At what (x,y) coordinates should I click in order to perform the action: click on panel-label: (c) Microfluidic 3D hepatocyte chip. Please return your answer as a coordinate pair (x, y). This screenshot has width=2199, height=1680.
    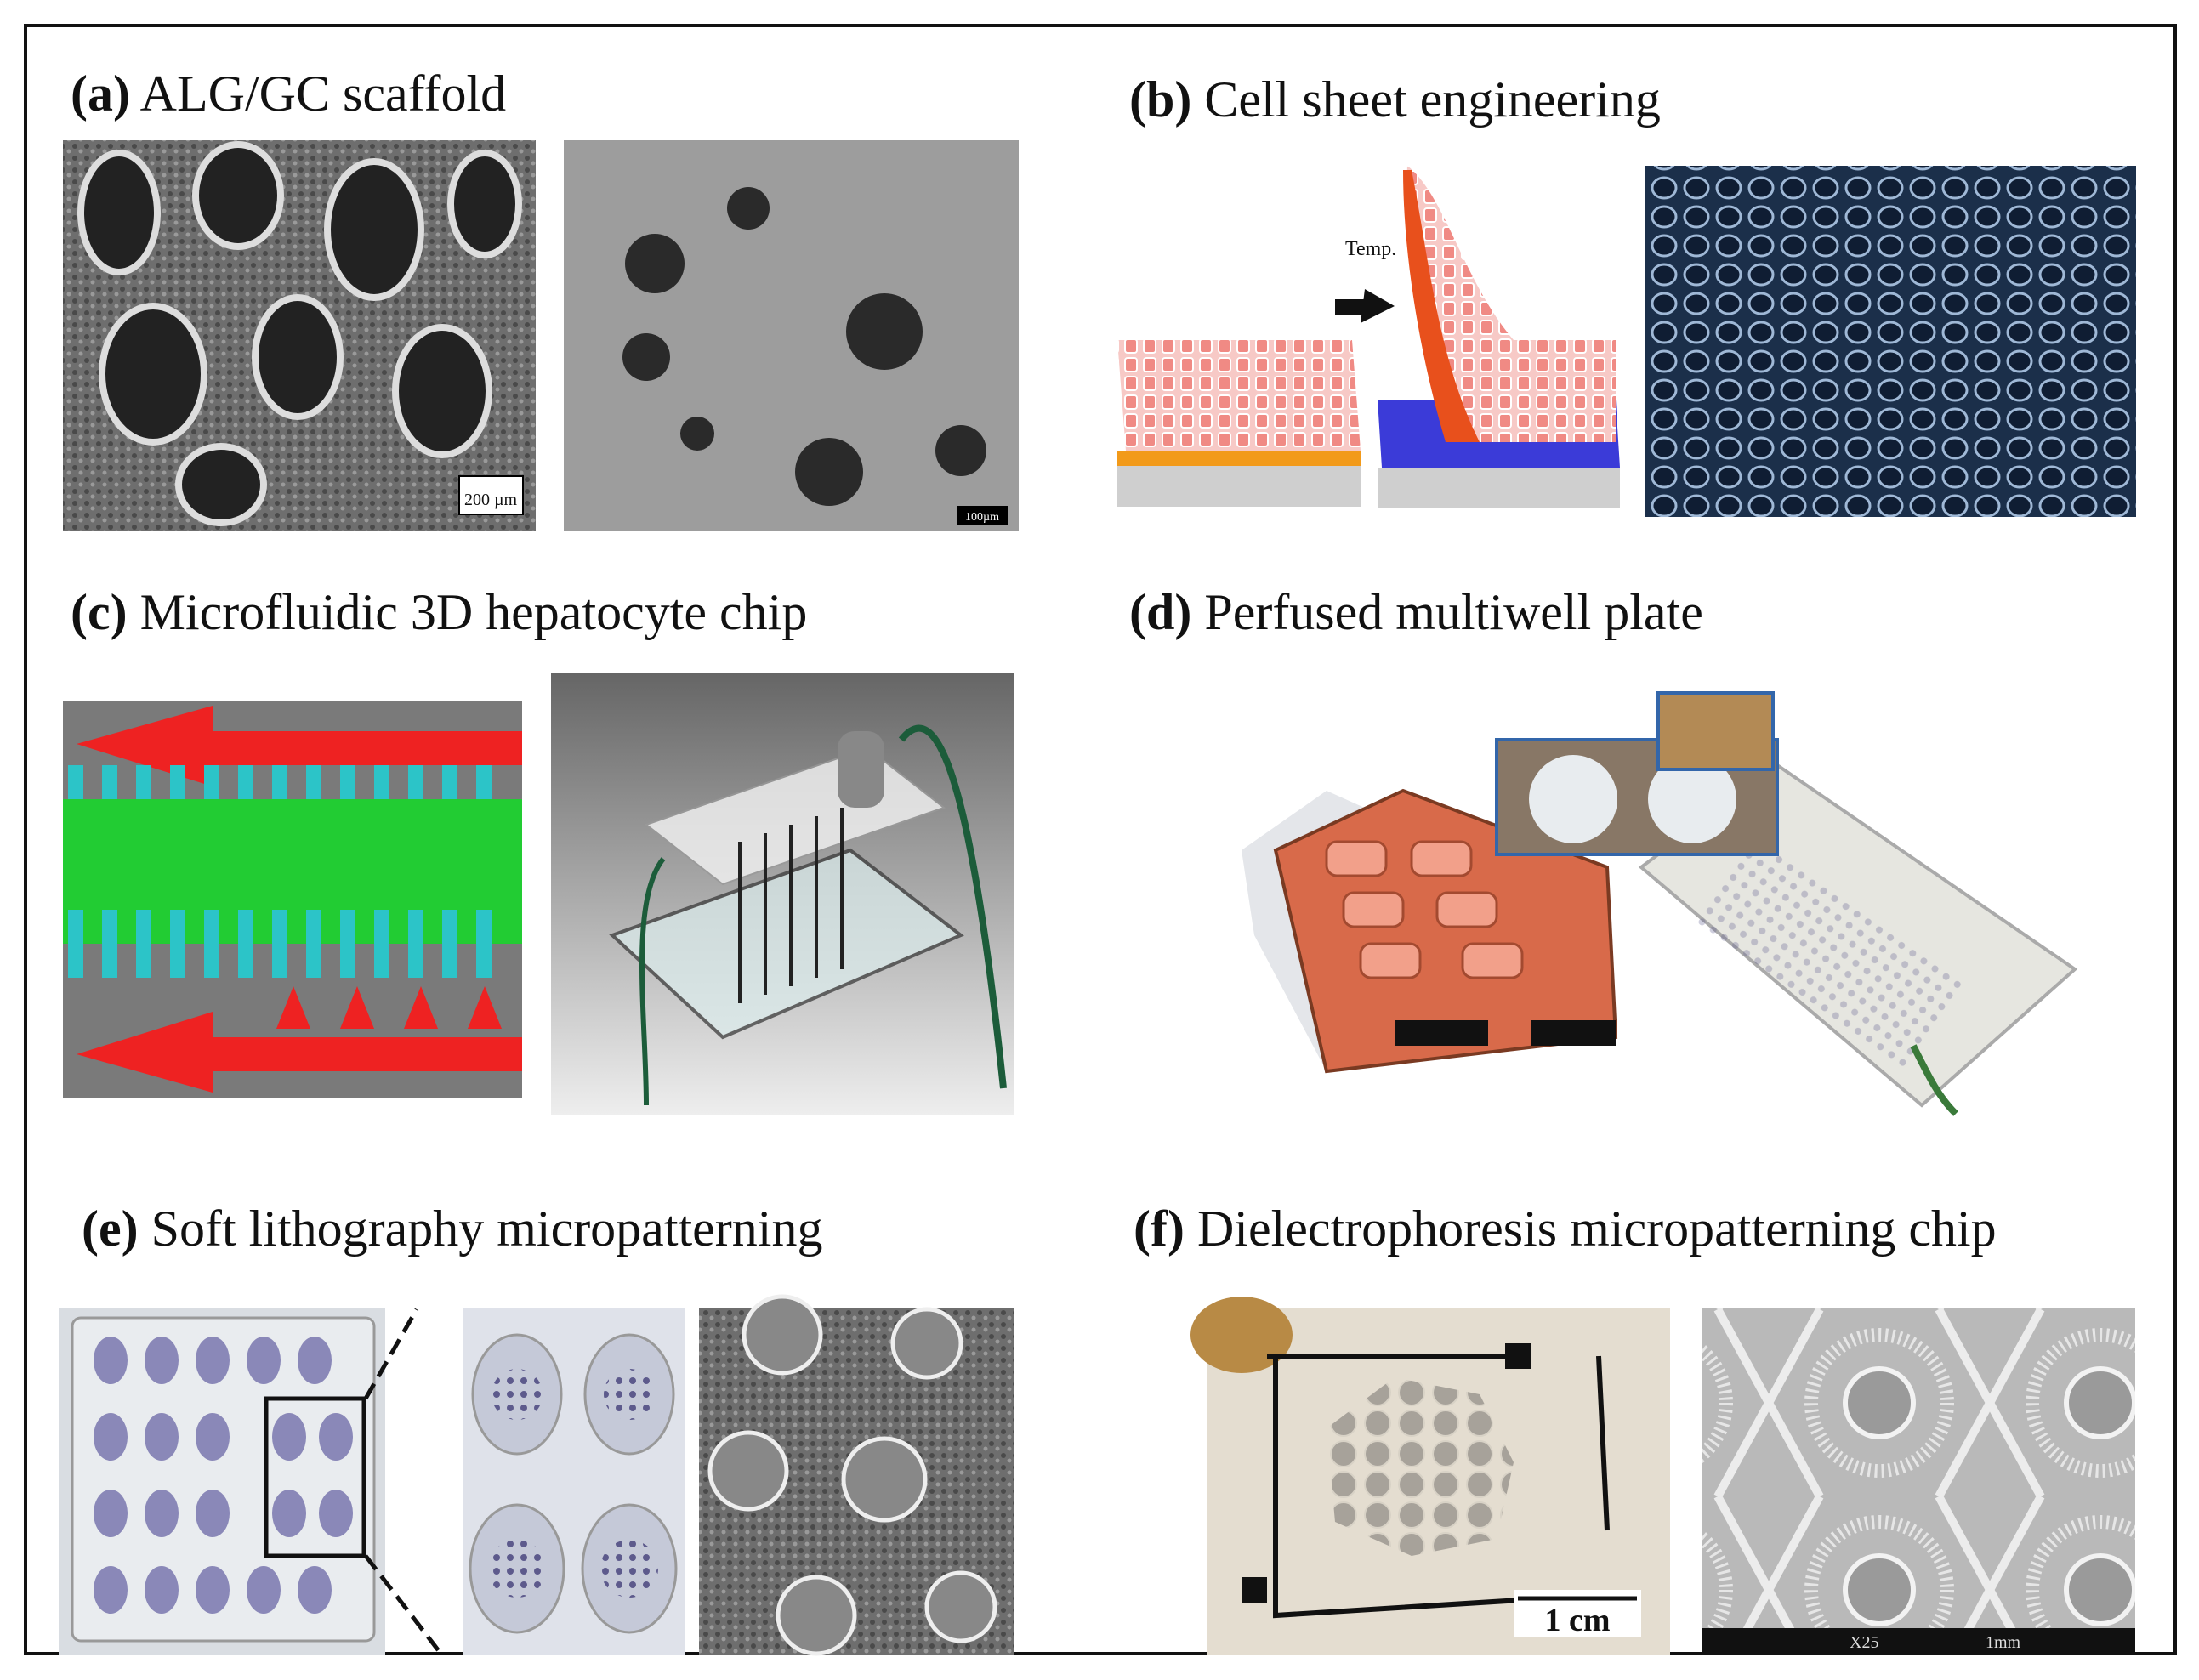
    Looking at the image, I should click on (439, 612).